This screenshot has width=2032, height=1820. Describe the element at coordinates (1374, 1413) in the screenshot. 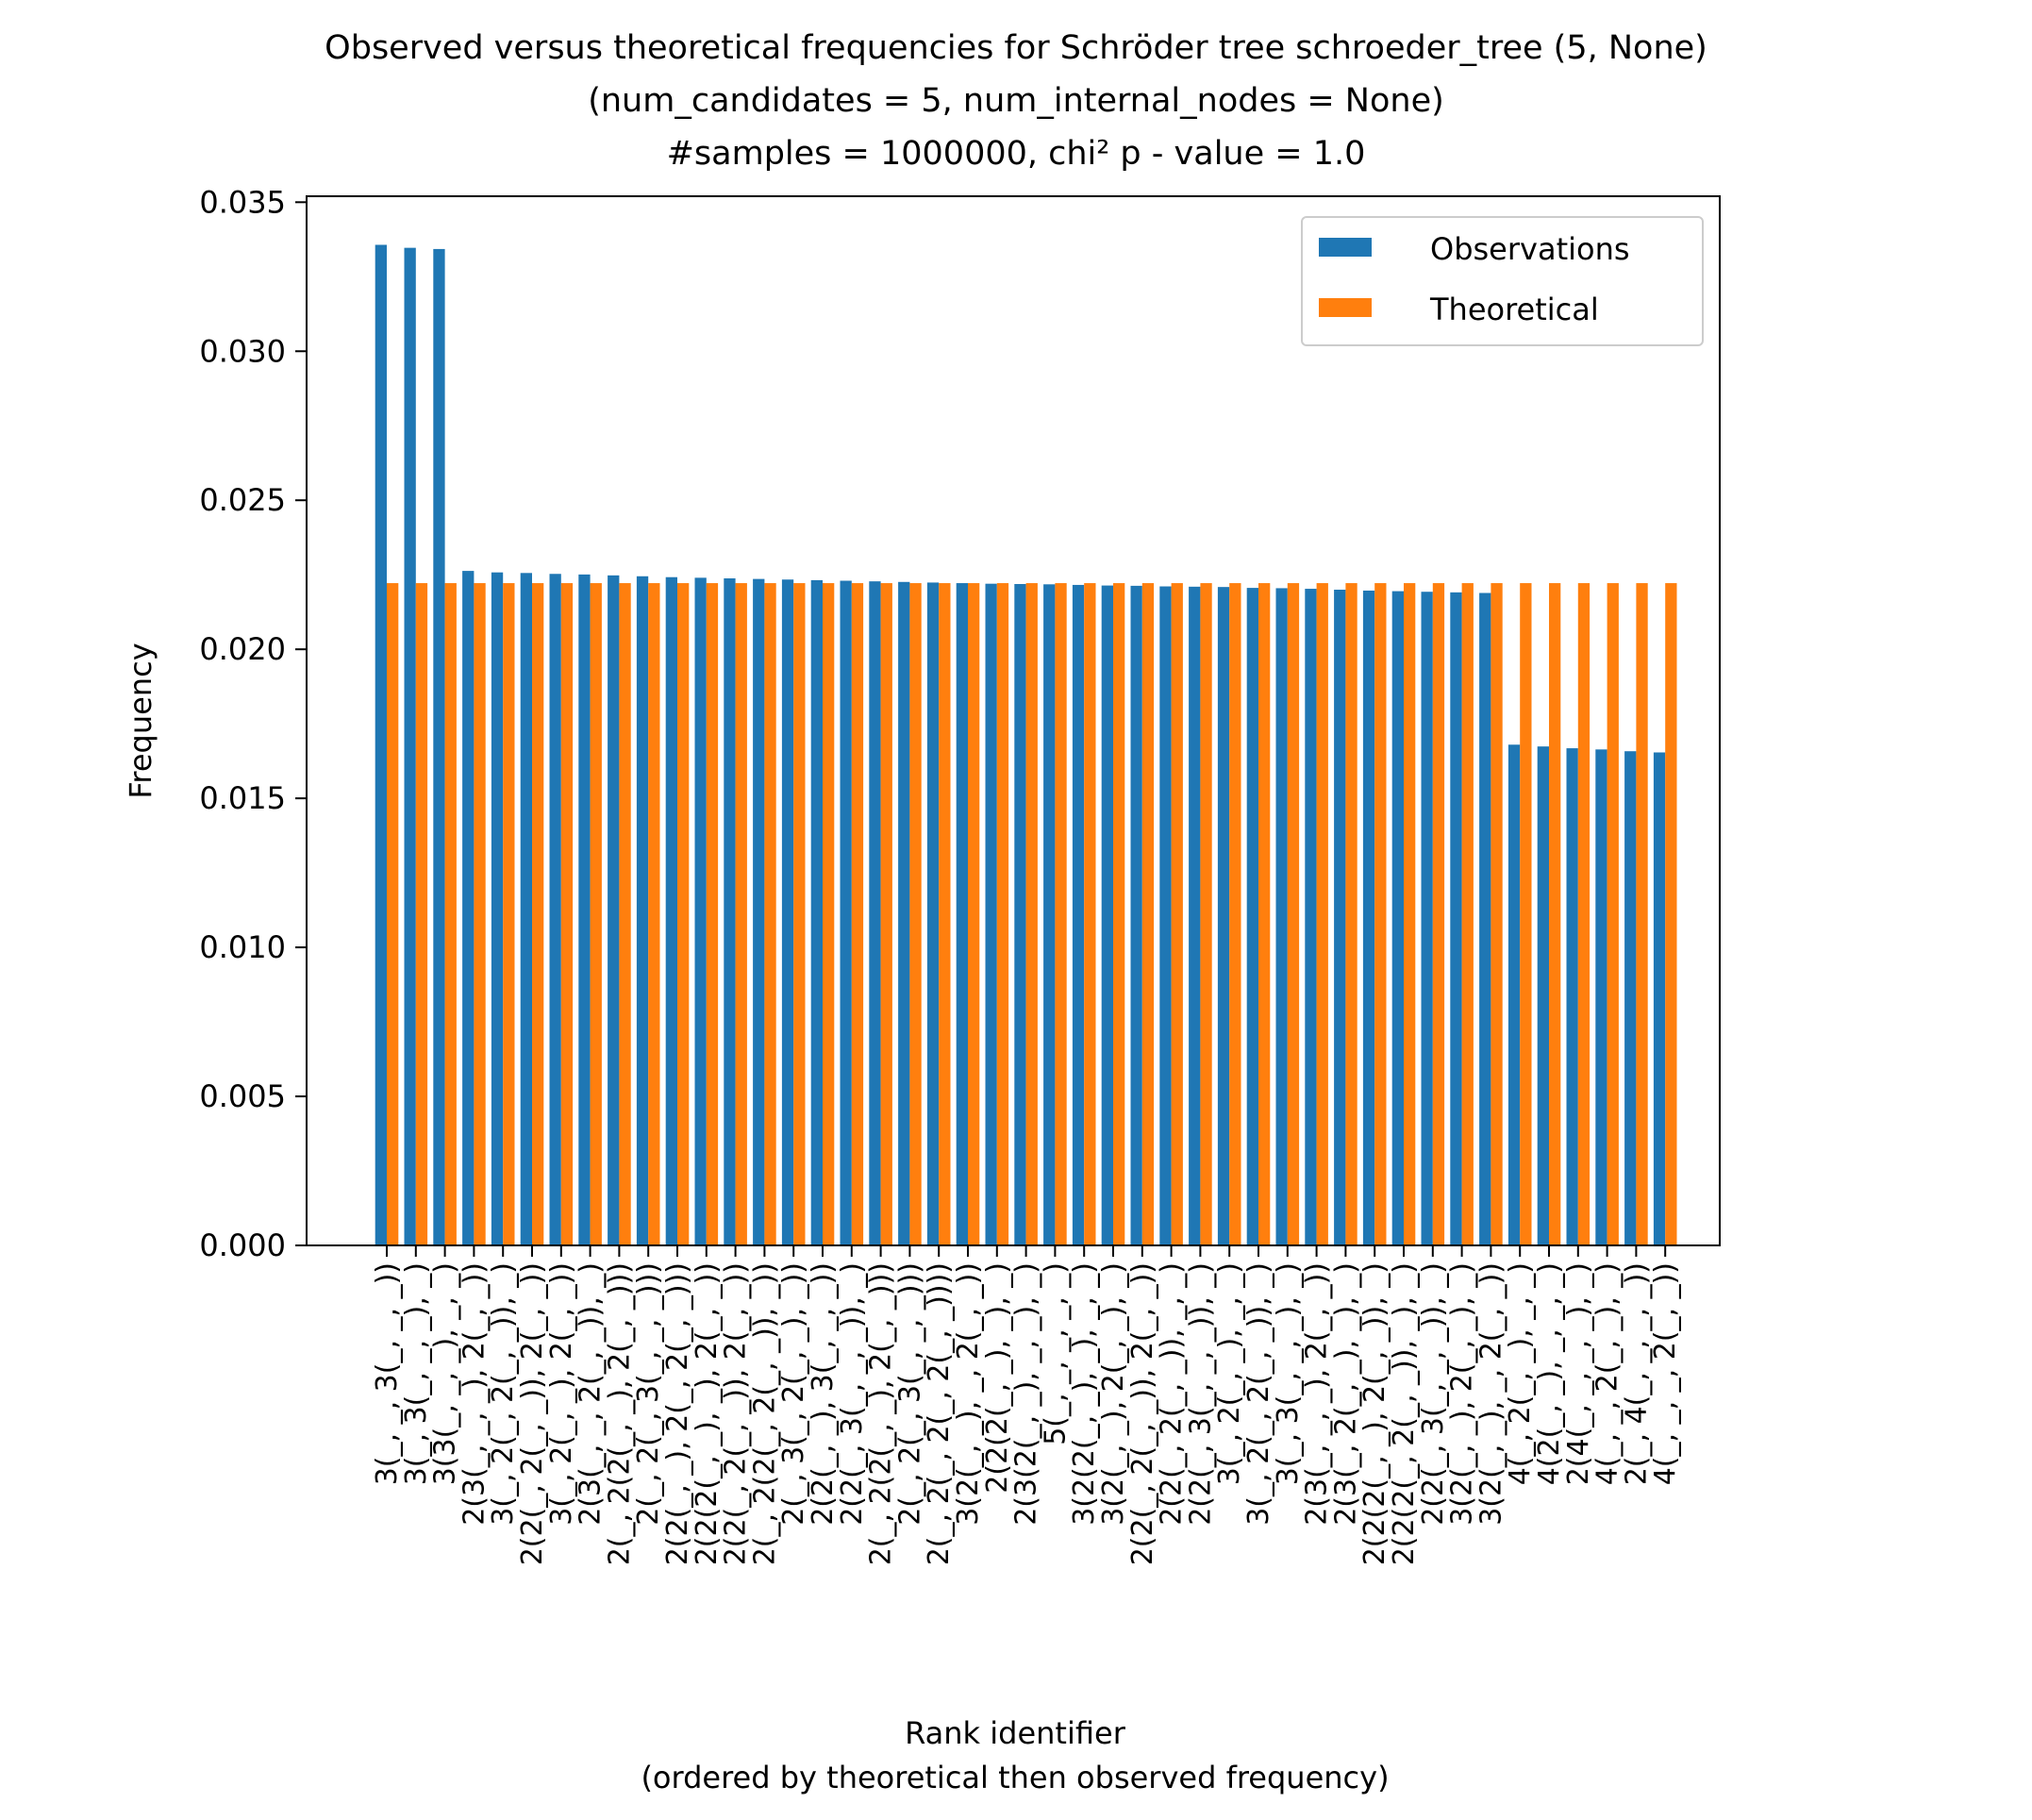

I see `x-tick-label-34: 2(2(2(_, _), 2(_, _)), _)` at that location.